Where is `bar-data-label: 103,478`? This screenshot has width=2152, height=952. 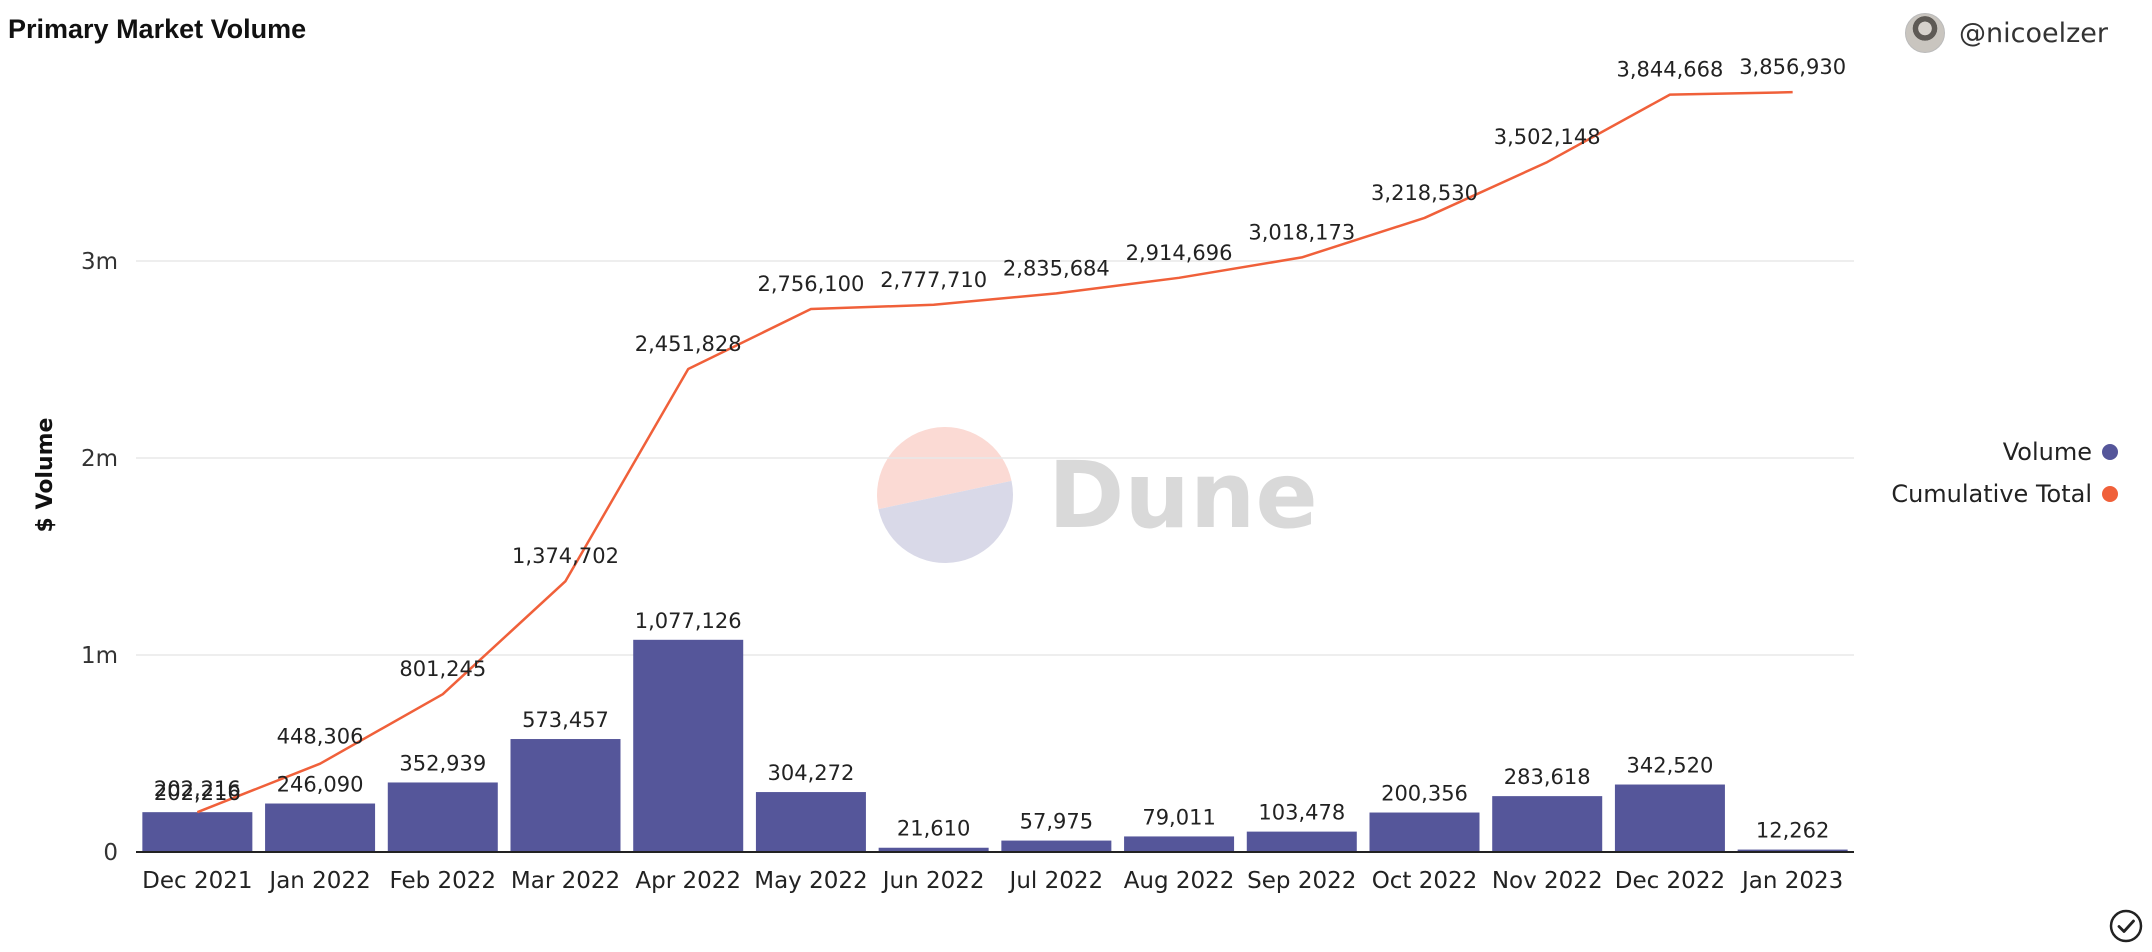
bar-data-label: 103,478 is located at coordinates (1301, 813).